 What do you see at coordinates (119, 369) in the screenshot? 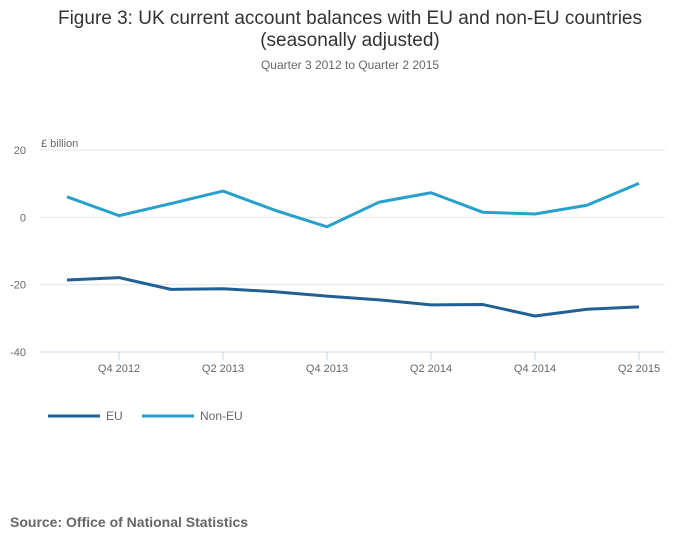
I see `x-tick-label: Q4 2012` at bounding box center [119, 369].